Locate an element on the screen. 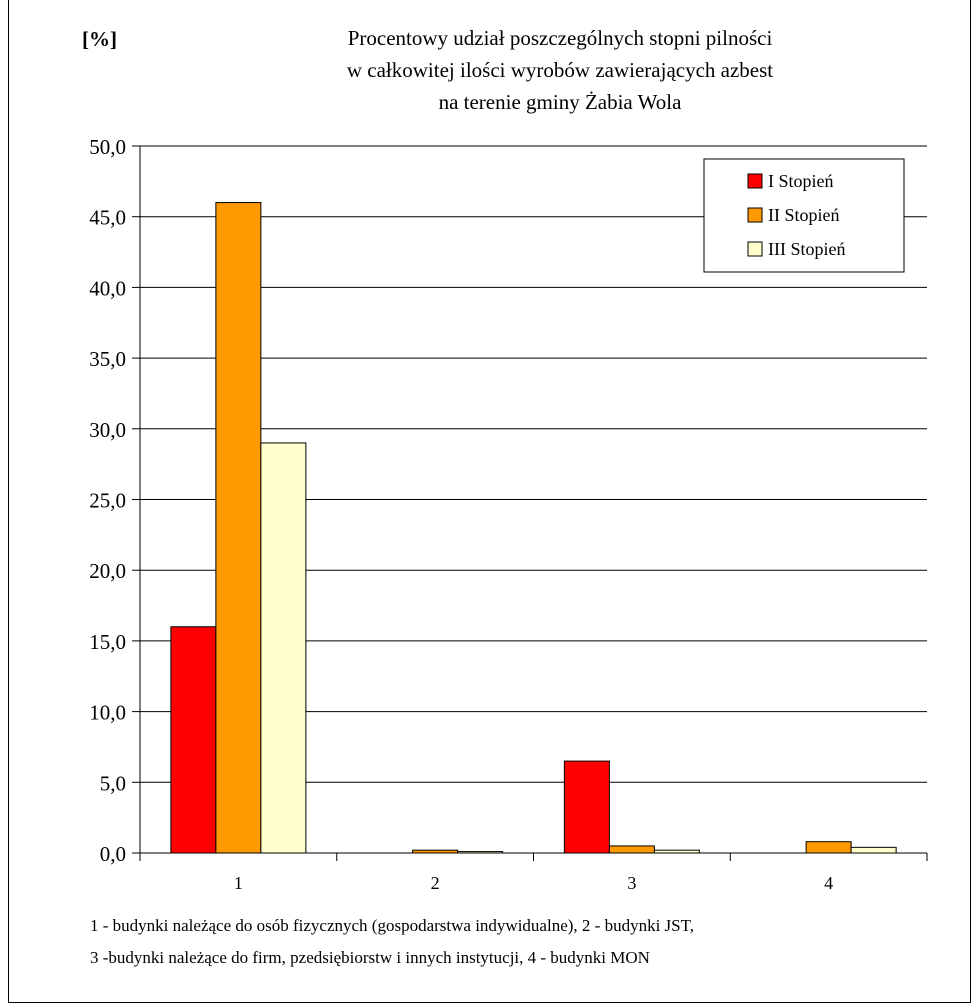  x-tick-label: 4 is located at coordinates (828, 883).